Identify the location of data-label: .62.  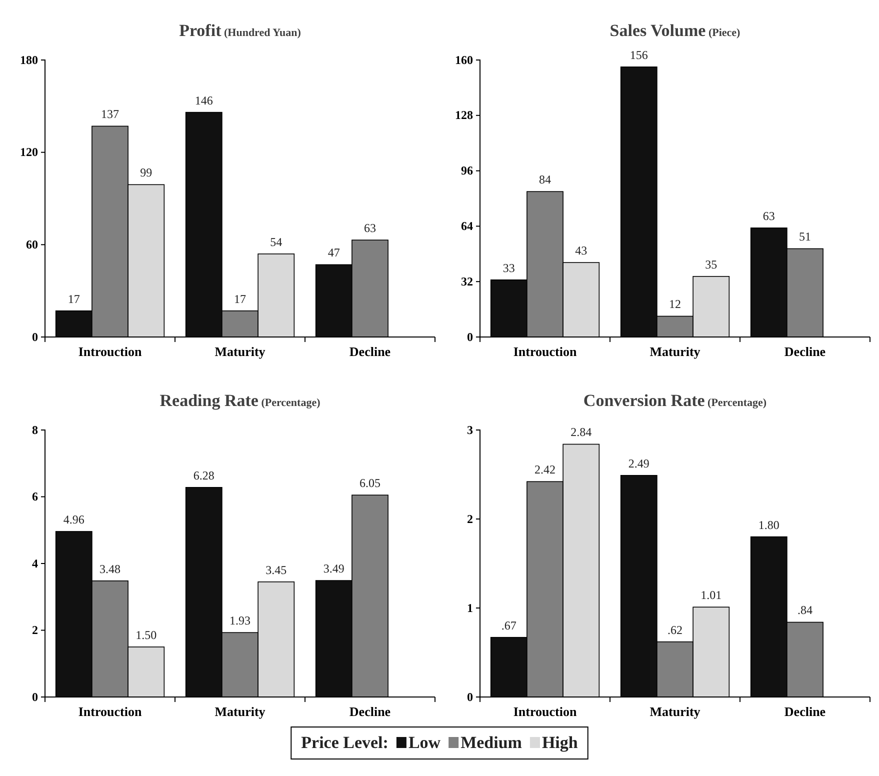
(675, 629).